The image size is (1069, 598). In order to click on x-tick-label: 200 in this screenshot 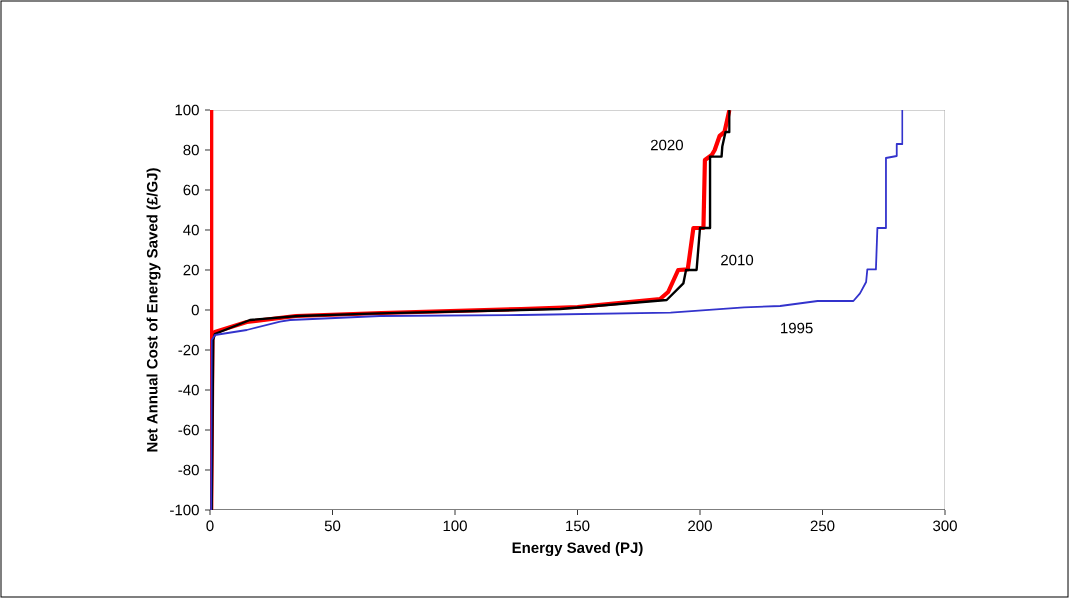, I will do `click(700, 526)`.